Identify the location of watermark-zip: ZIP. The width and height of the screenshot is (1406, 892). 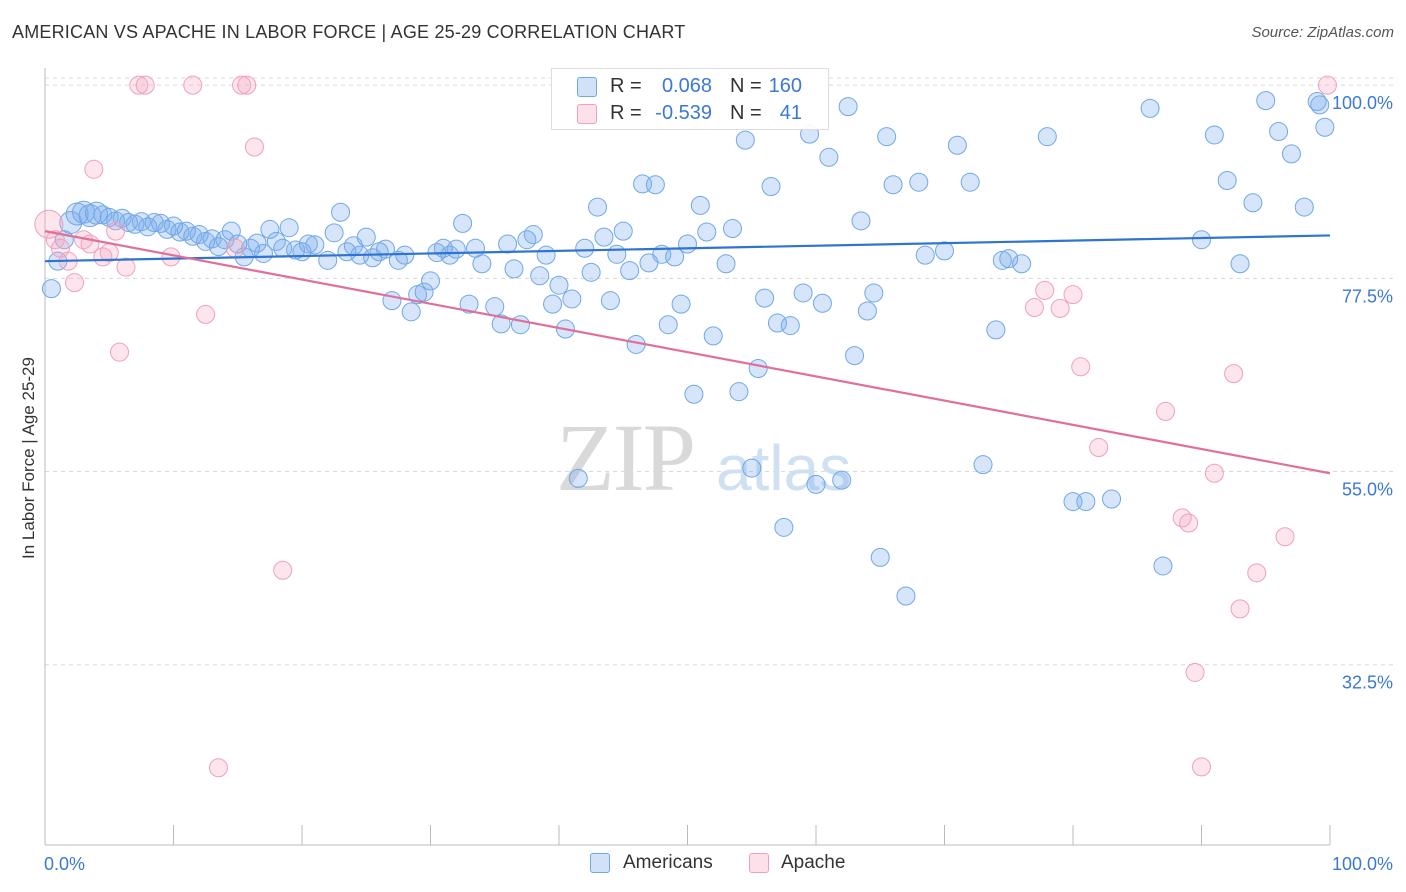
(625, 457).